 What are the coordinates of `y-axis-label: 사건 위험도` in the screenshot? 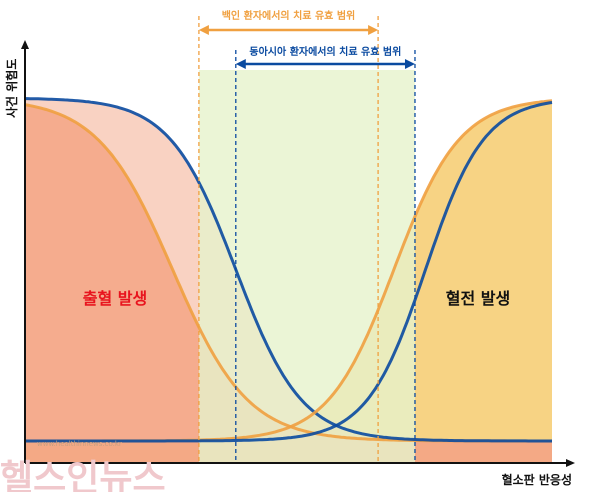 It's located at (11, 88).